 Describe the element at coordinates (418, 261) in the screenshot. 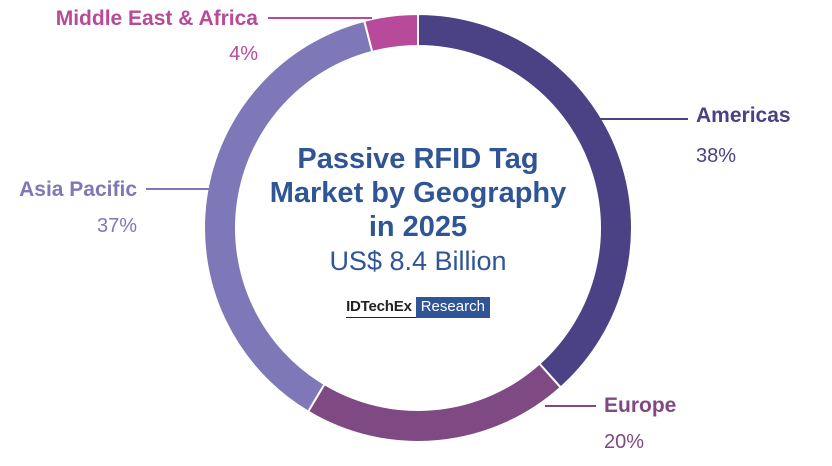

I see `chart-subtitle: US$ 8.4 Billion` at that location.